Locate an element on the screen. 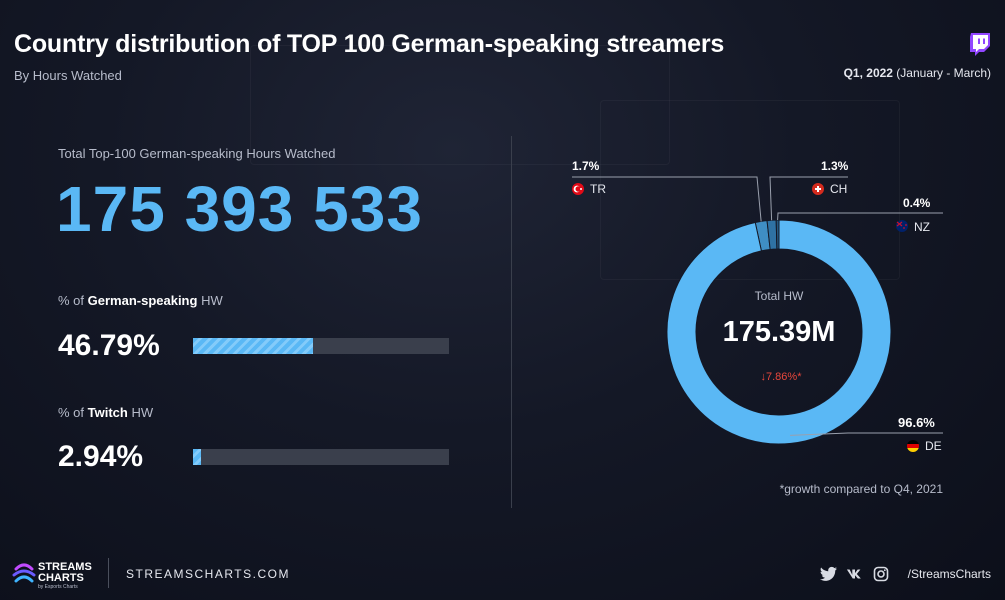 Image resolution: width=1005 pixels, height=600 pixels. switzerland-flag-icon is located at coordinates (818, 189).